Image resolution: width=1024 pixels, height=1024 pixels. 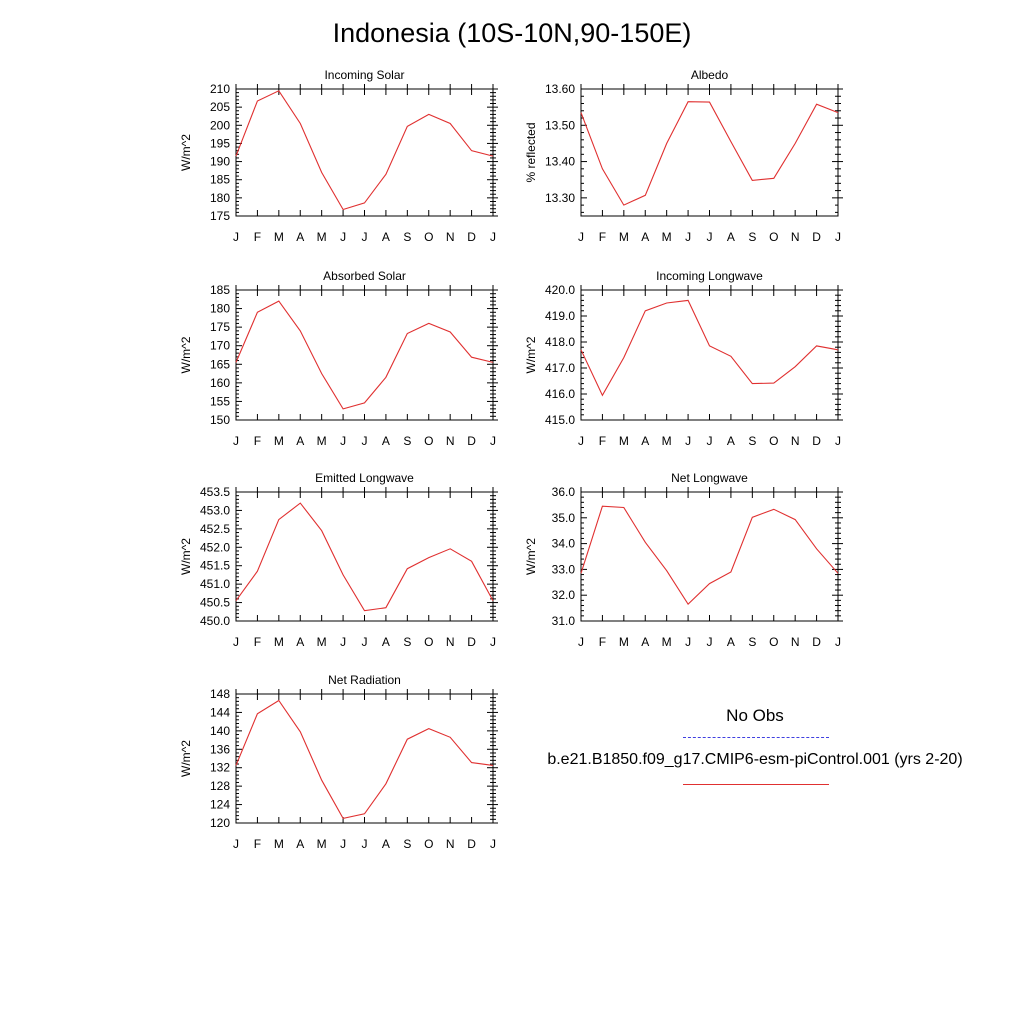 I want to click on y-tick-label: 453.0, so click(x=215, y=510).